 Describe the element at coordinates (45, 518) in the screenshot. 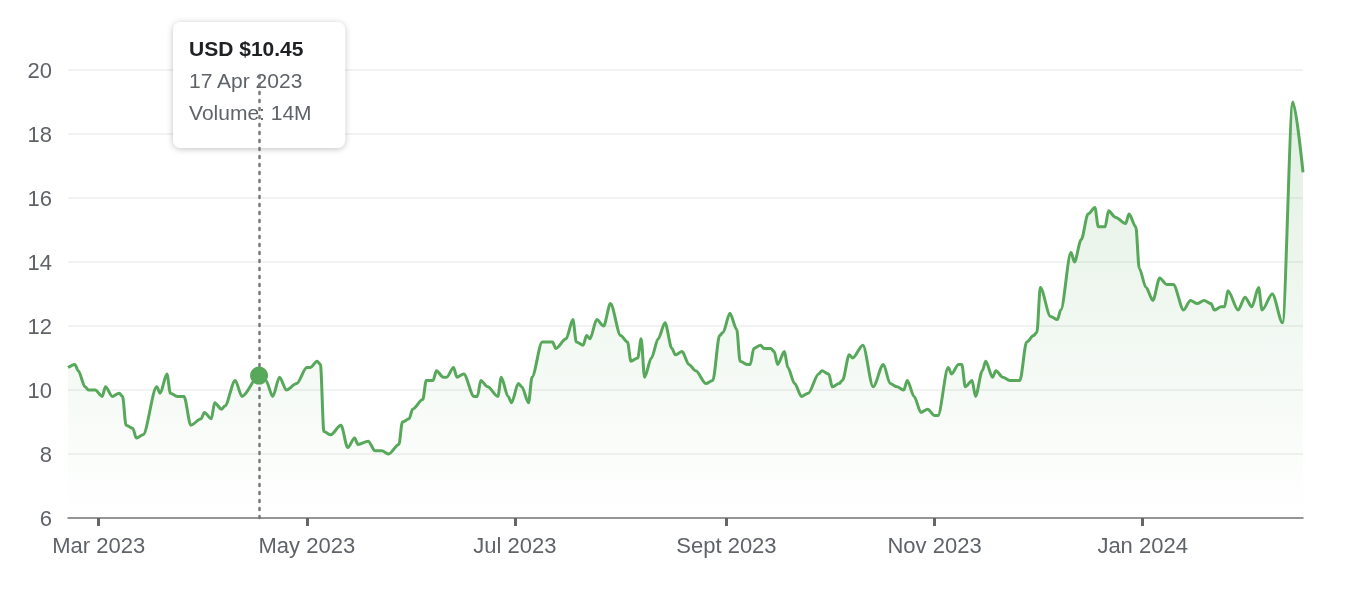

I see `y-tick-label: 6` at that location.